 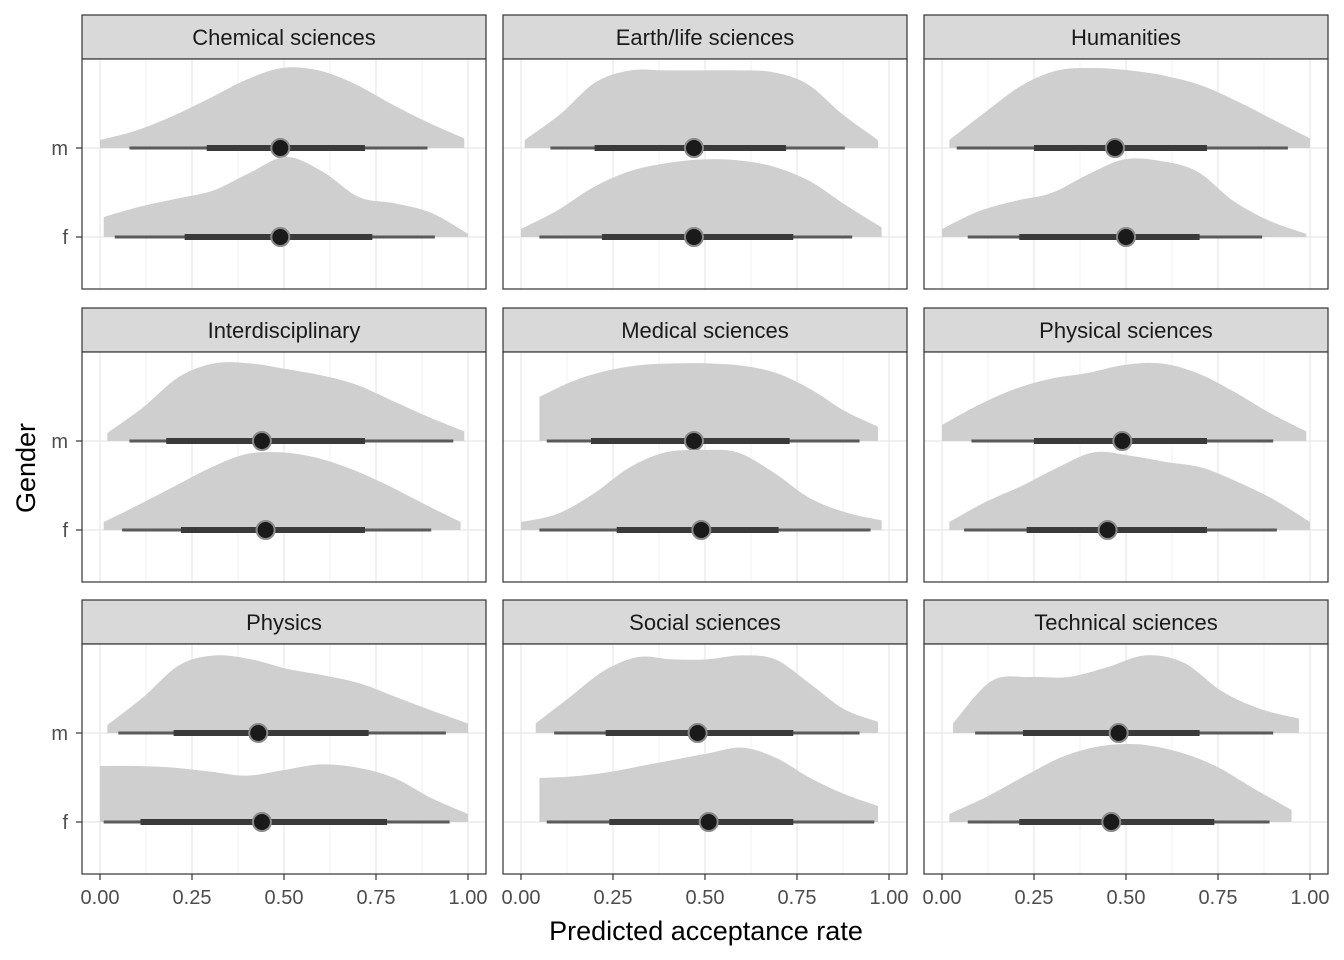 I want to click on facet-panel: Interdisciplinary f m, so click(x=269, y=445).